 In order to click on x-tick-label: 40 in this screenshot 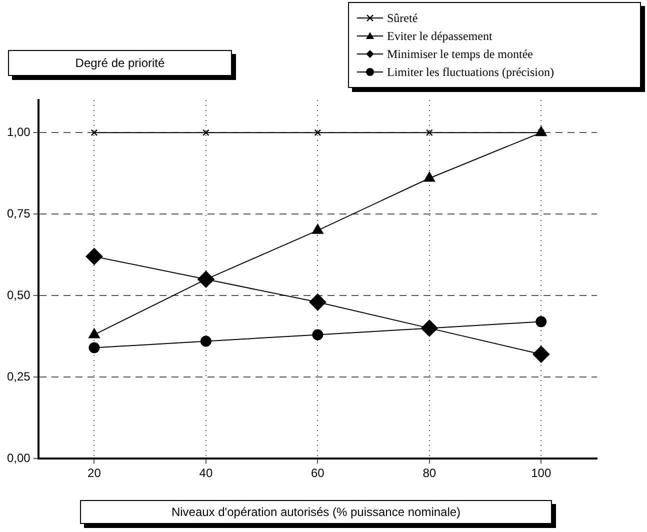, I will do `click(206, 473)`.